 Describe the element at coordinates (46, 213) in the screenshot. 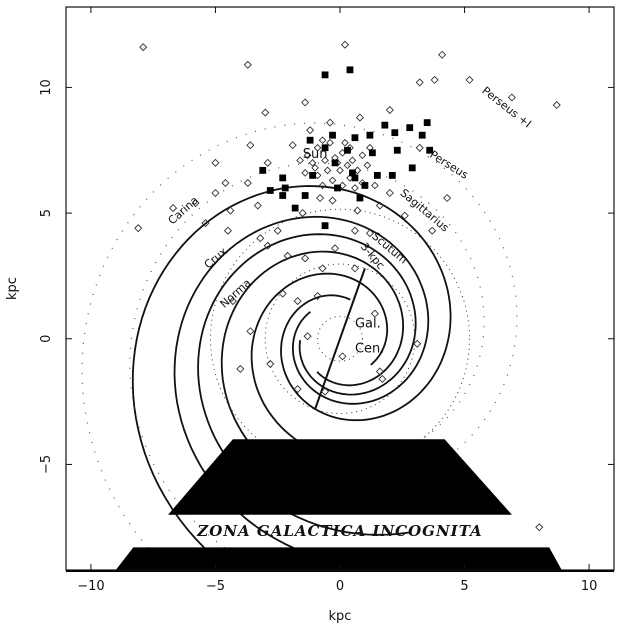

I see `y-tick-label: 5` at that location.